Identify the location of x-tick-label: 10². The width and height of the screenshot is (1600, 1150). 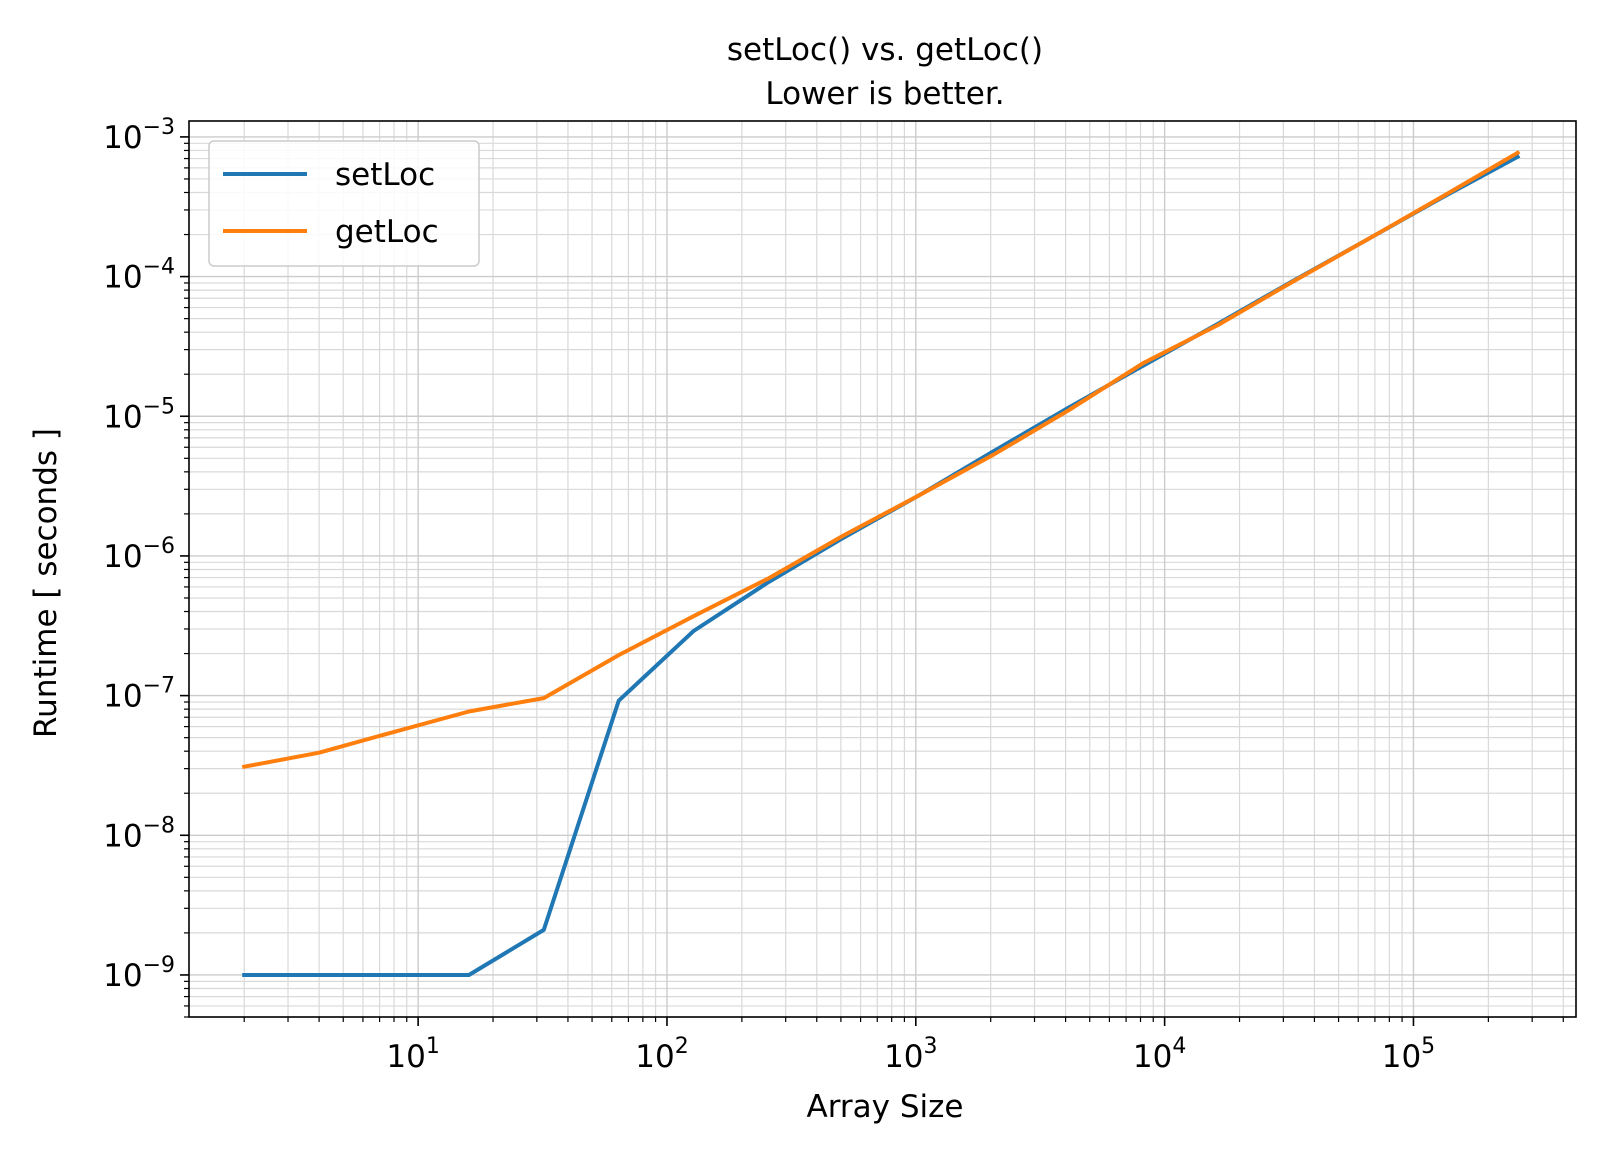
(661, 1054).